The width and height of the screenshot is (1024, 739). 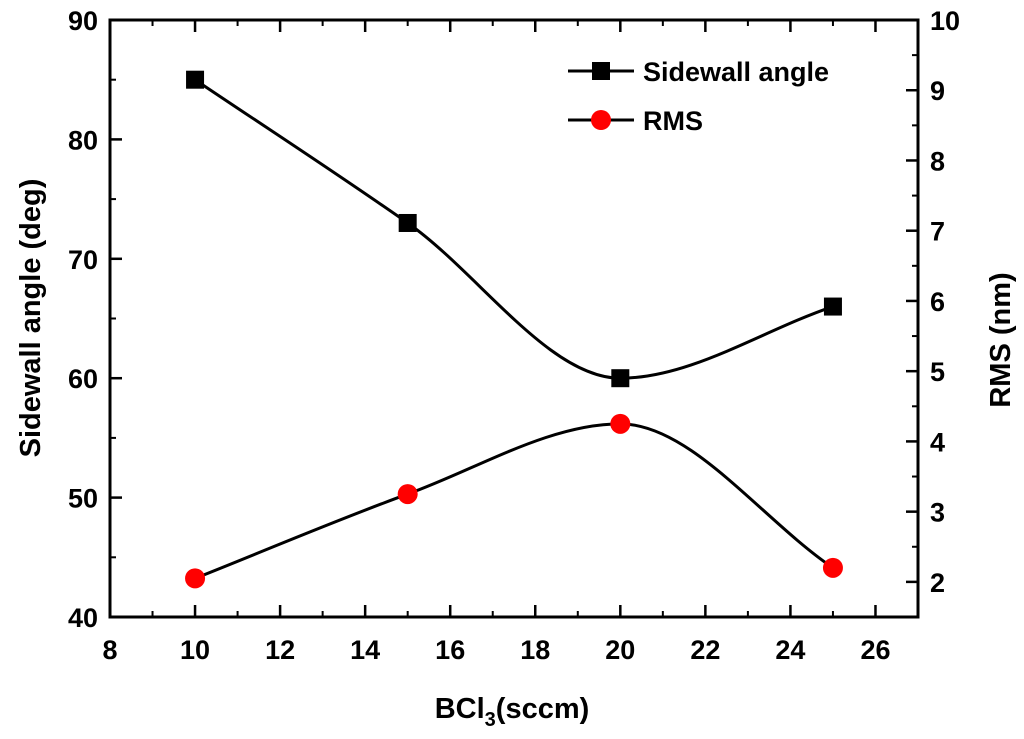 I want to click on x-tick-label: 24, so click(x=790, y=650).